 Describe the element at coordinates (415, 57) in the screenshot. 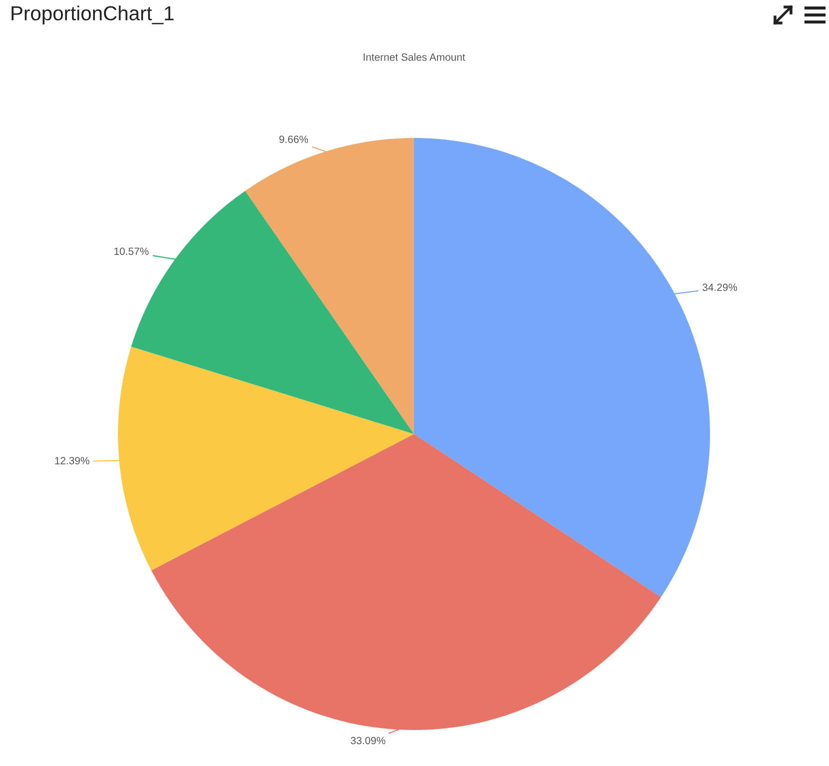

I see `chart-subtitle: Internet Sales Amount` at that location.